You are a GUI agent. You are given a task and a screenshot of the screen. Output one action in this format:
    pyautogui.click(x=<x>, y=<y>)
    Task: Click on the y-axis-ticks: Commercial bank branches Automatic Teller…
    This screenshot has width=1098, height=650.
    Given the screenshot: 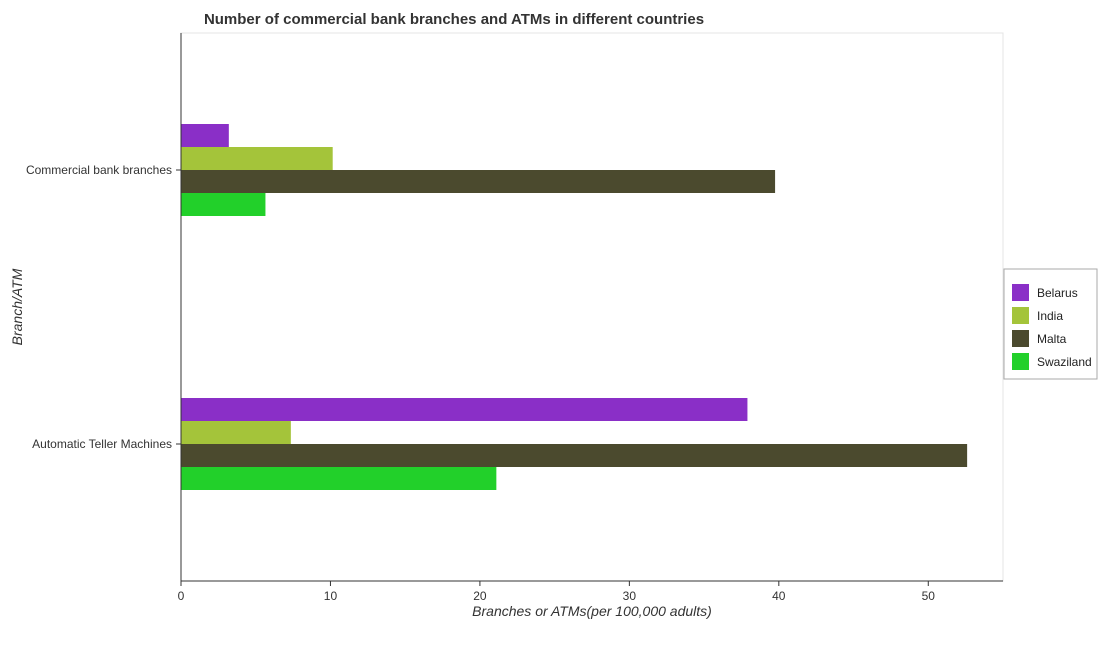 What is the action you would take?
    pyautogui.click(x=103, y=307)
    